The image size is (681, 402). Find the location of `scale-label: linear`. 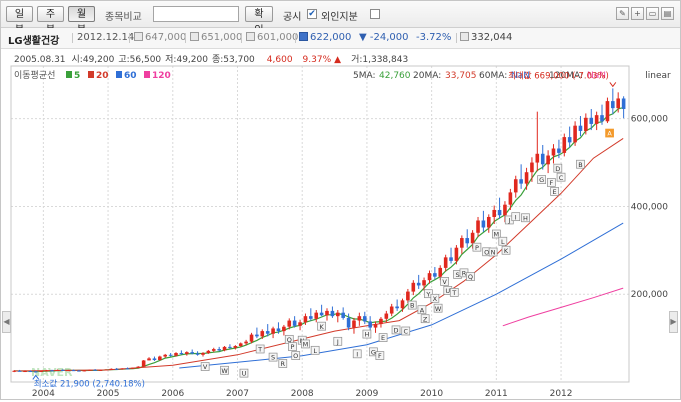

scale-label: linear is located at coordinates (658, 76).